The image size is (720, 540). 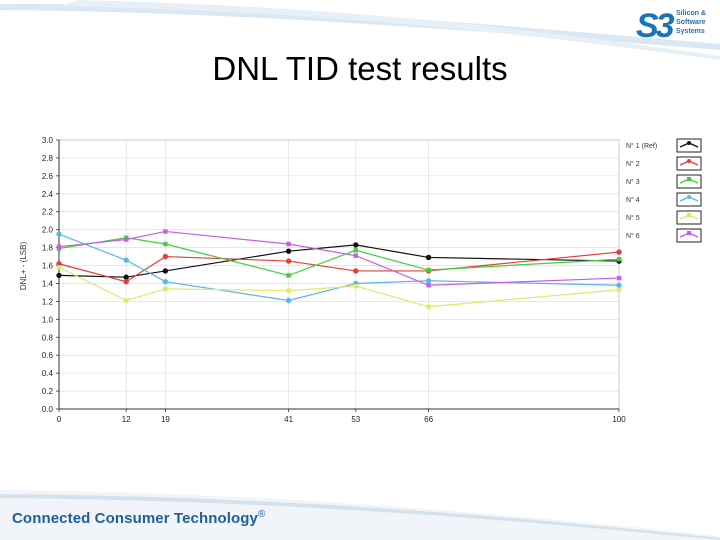 What do you see at coordinates (691, 22) in the screenshot?
I see `logo-line-2: Software` at bounding box center [691, 22].